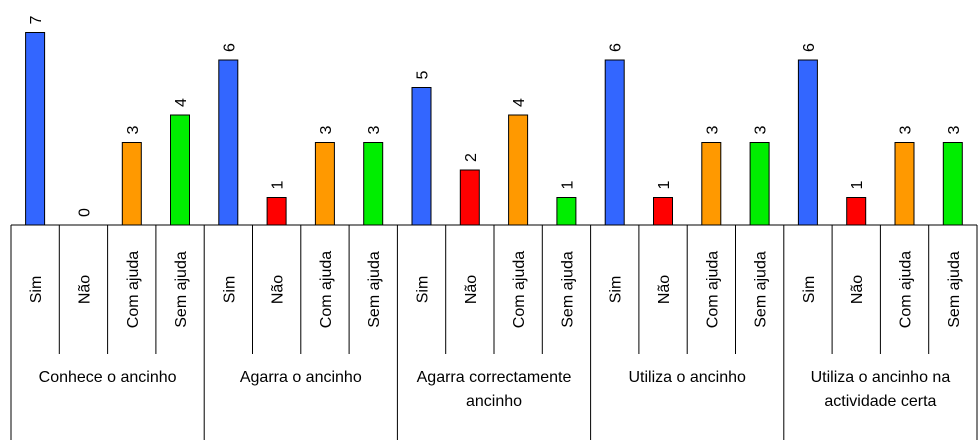  I want to click on group-label: actividade certa, so click(880, 401).